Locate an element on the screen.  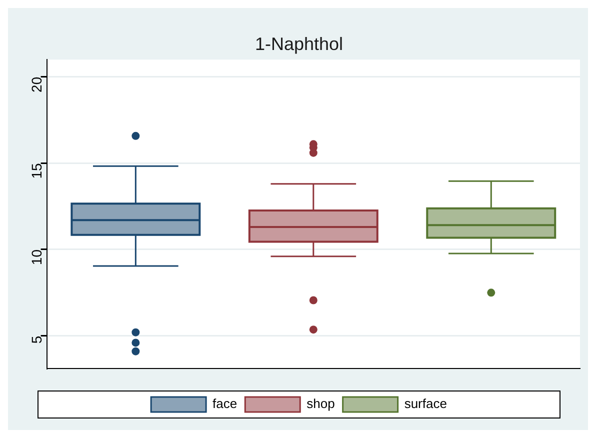
legend-label: face is located at coordinates (225, 404).